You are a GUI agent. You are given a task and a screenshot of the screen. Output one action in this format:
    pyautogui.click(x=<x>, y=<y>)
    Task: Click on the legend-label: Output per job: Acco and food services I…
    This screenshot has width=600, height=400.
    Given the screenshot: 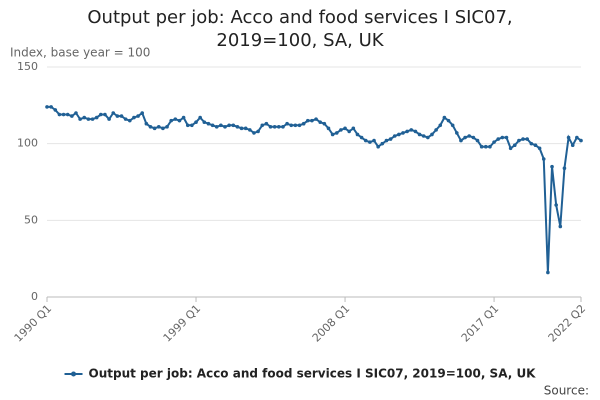 What is the action you would take?
    pyautogui.click(x=313, y=374)
    